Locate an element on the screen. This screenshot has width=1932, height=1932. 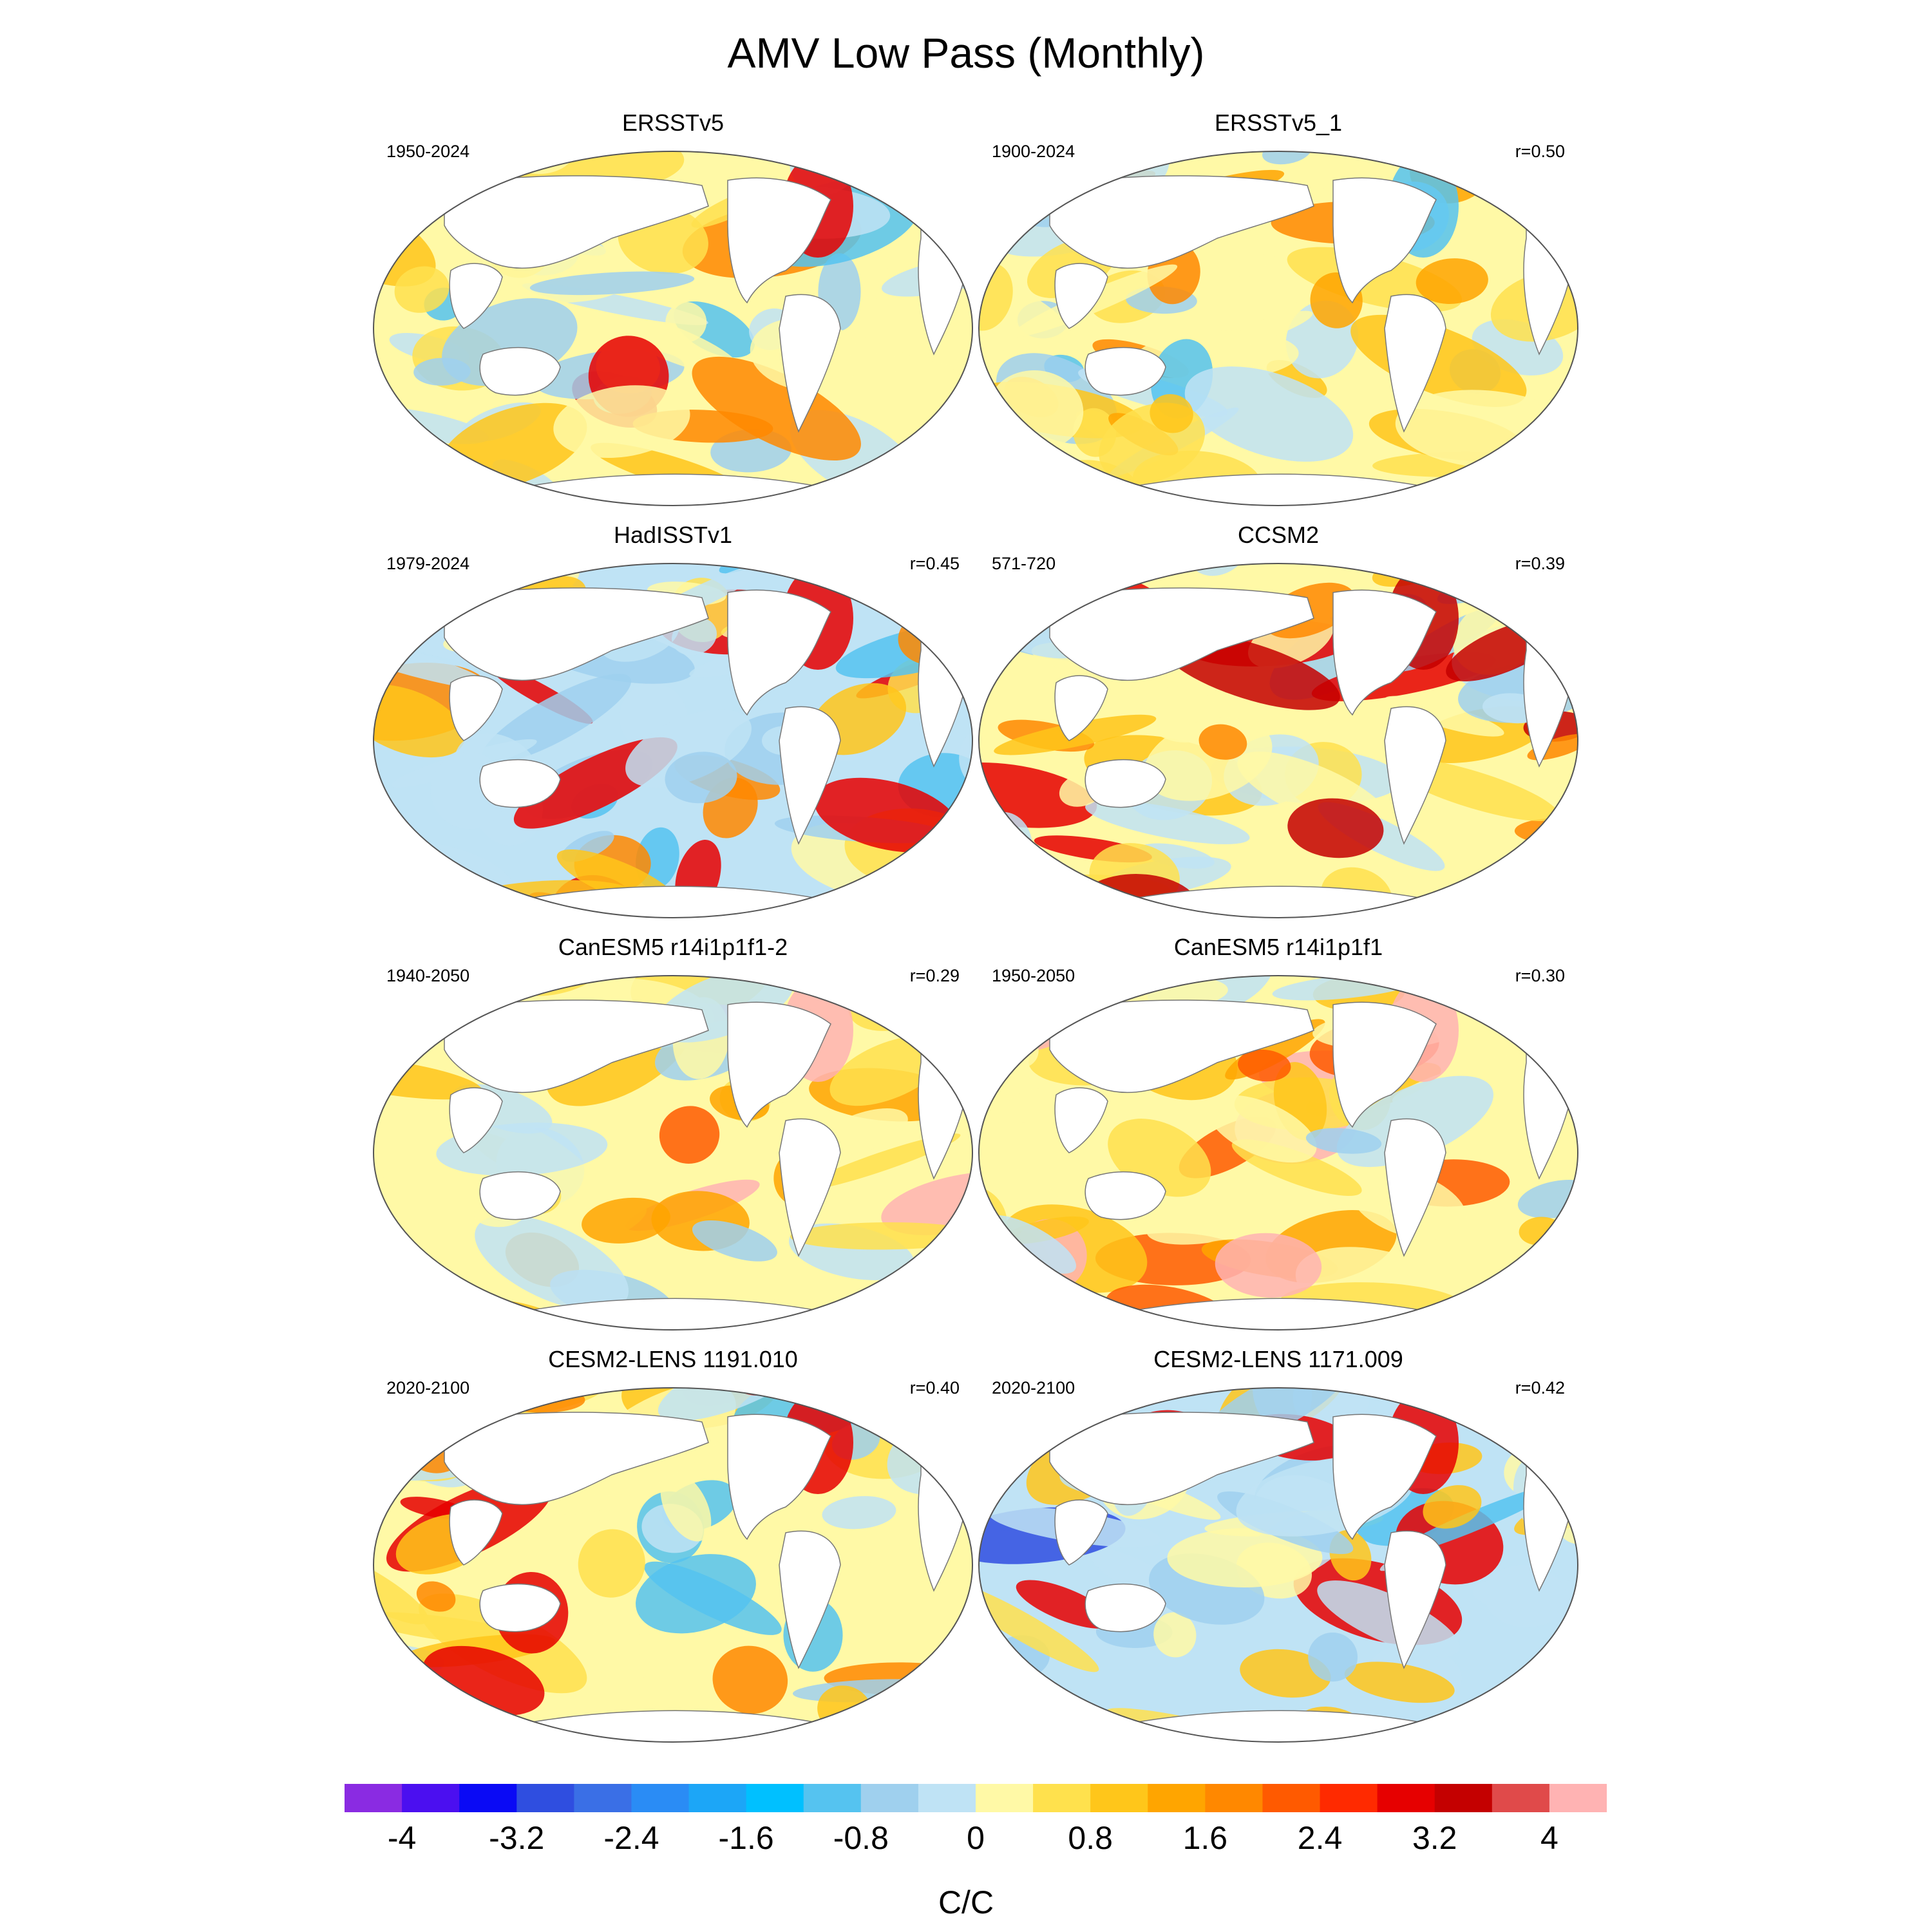
map-panel: CCSM2 571-720 r=0.39 is located at coordinates (1278, 721).